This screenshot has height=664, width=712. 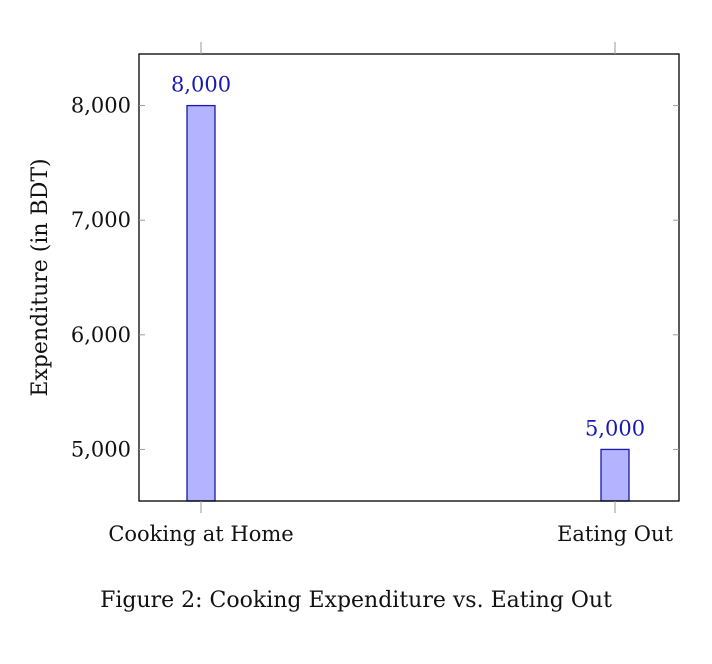 I want to click on x-tick-label: Eating Out, so click(x=615, y=534).